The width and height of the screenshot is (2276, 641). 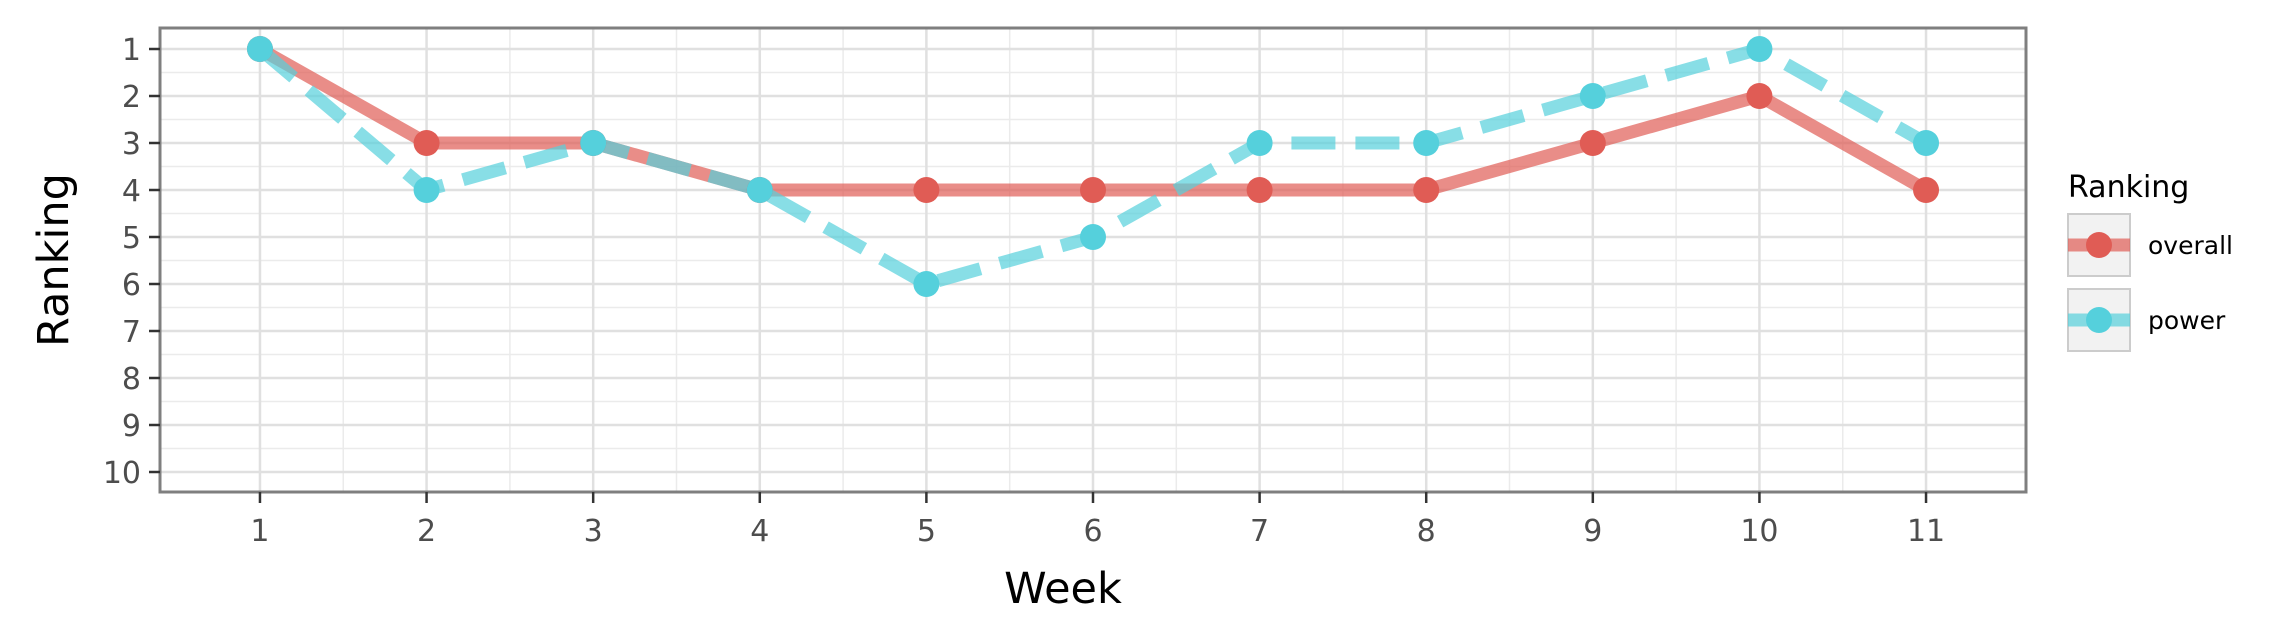 What do you see at coordinates (2099, 245) in the screenshot?
I see `overall-legend-point` at bounding box center [2099, 245].